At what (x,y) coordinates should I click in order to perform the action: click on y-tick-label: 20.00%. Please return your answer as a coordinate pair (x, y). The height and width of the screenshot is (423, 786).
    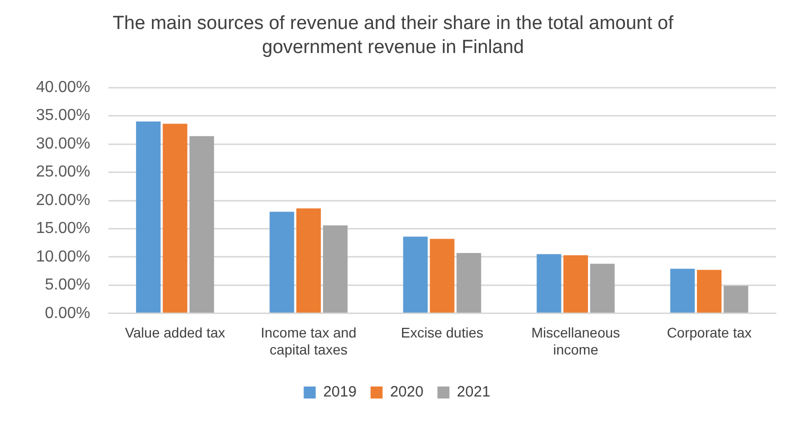
    Looking at the image, I should click on (63, 200).